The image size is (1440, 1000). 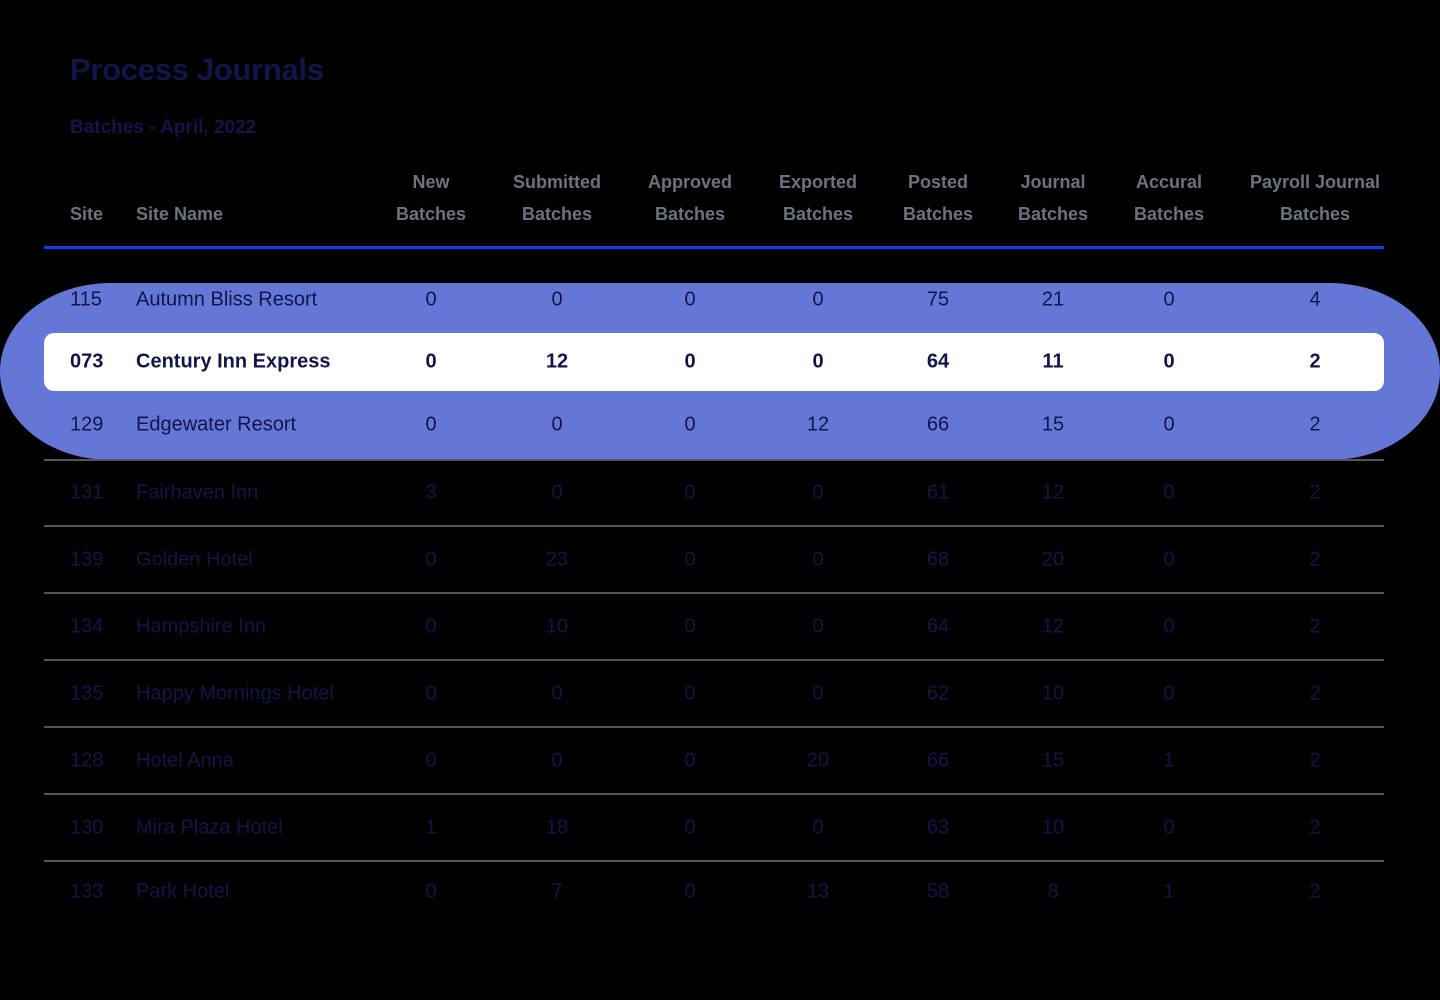 What do you see at coordinates (714, 560) in the screenshot?
I see `table-row: 139 Golden Hotel 0 23 0 0 68 20 0 2` at bounding box center [714, 560].